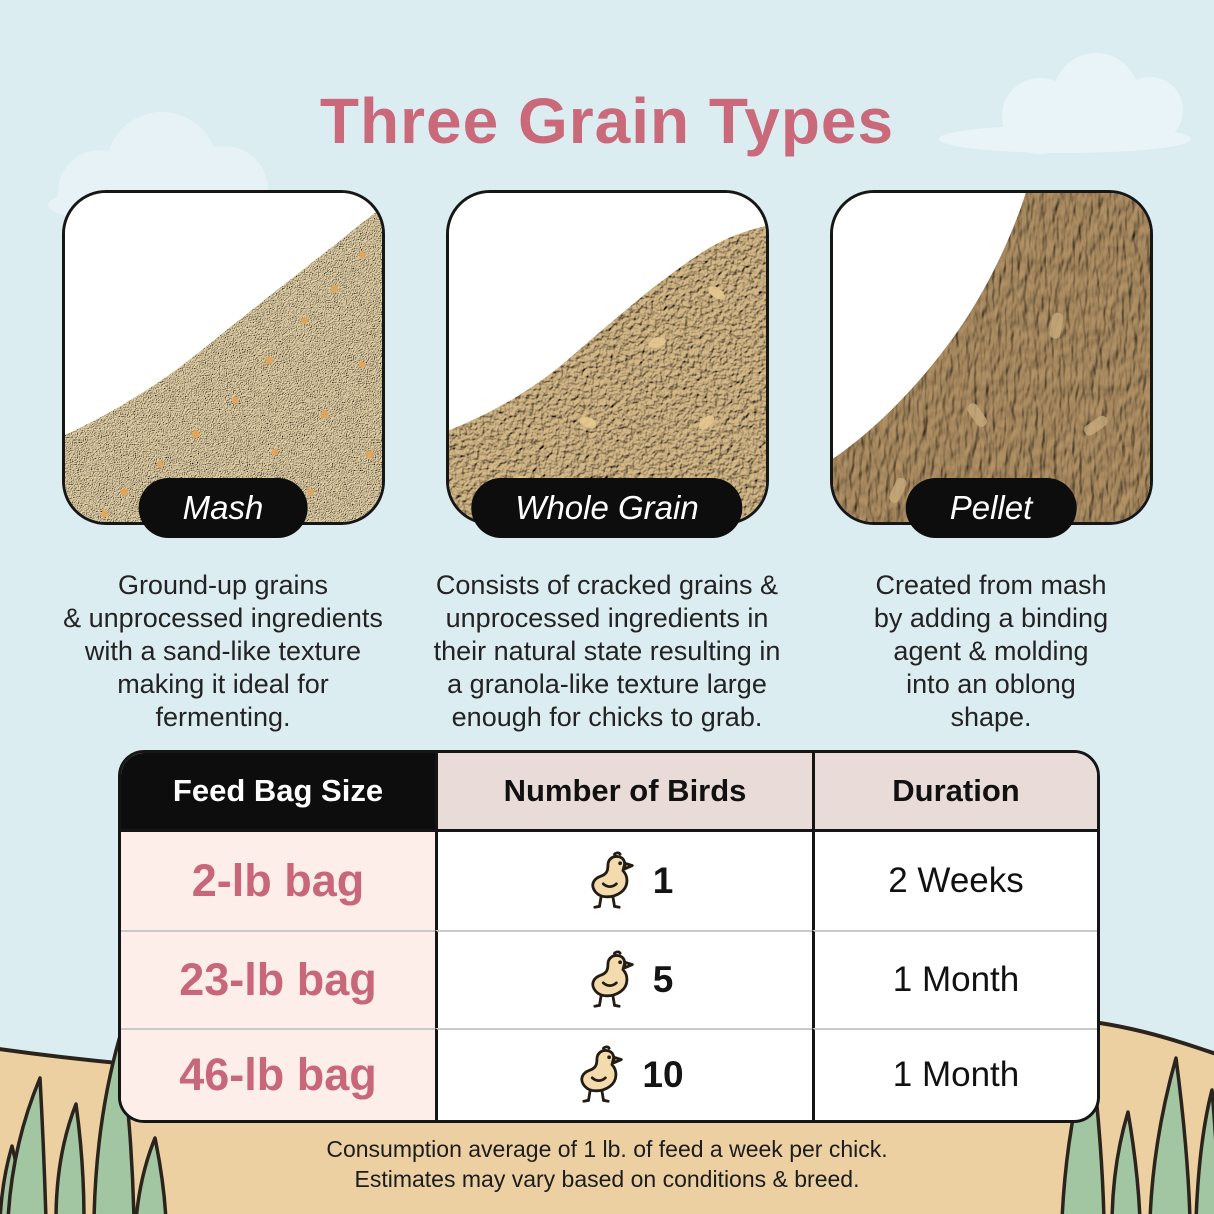 This screenshot has width=1214, height=1214. I want to click on whole-grain-label: Whole Grain, so click(607, 507).